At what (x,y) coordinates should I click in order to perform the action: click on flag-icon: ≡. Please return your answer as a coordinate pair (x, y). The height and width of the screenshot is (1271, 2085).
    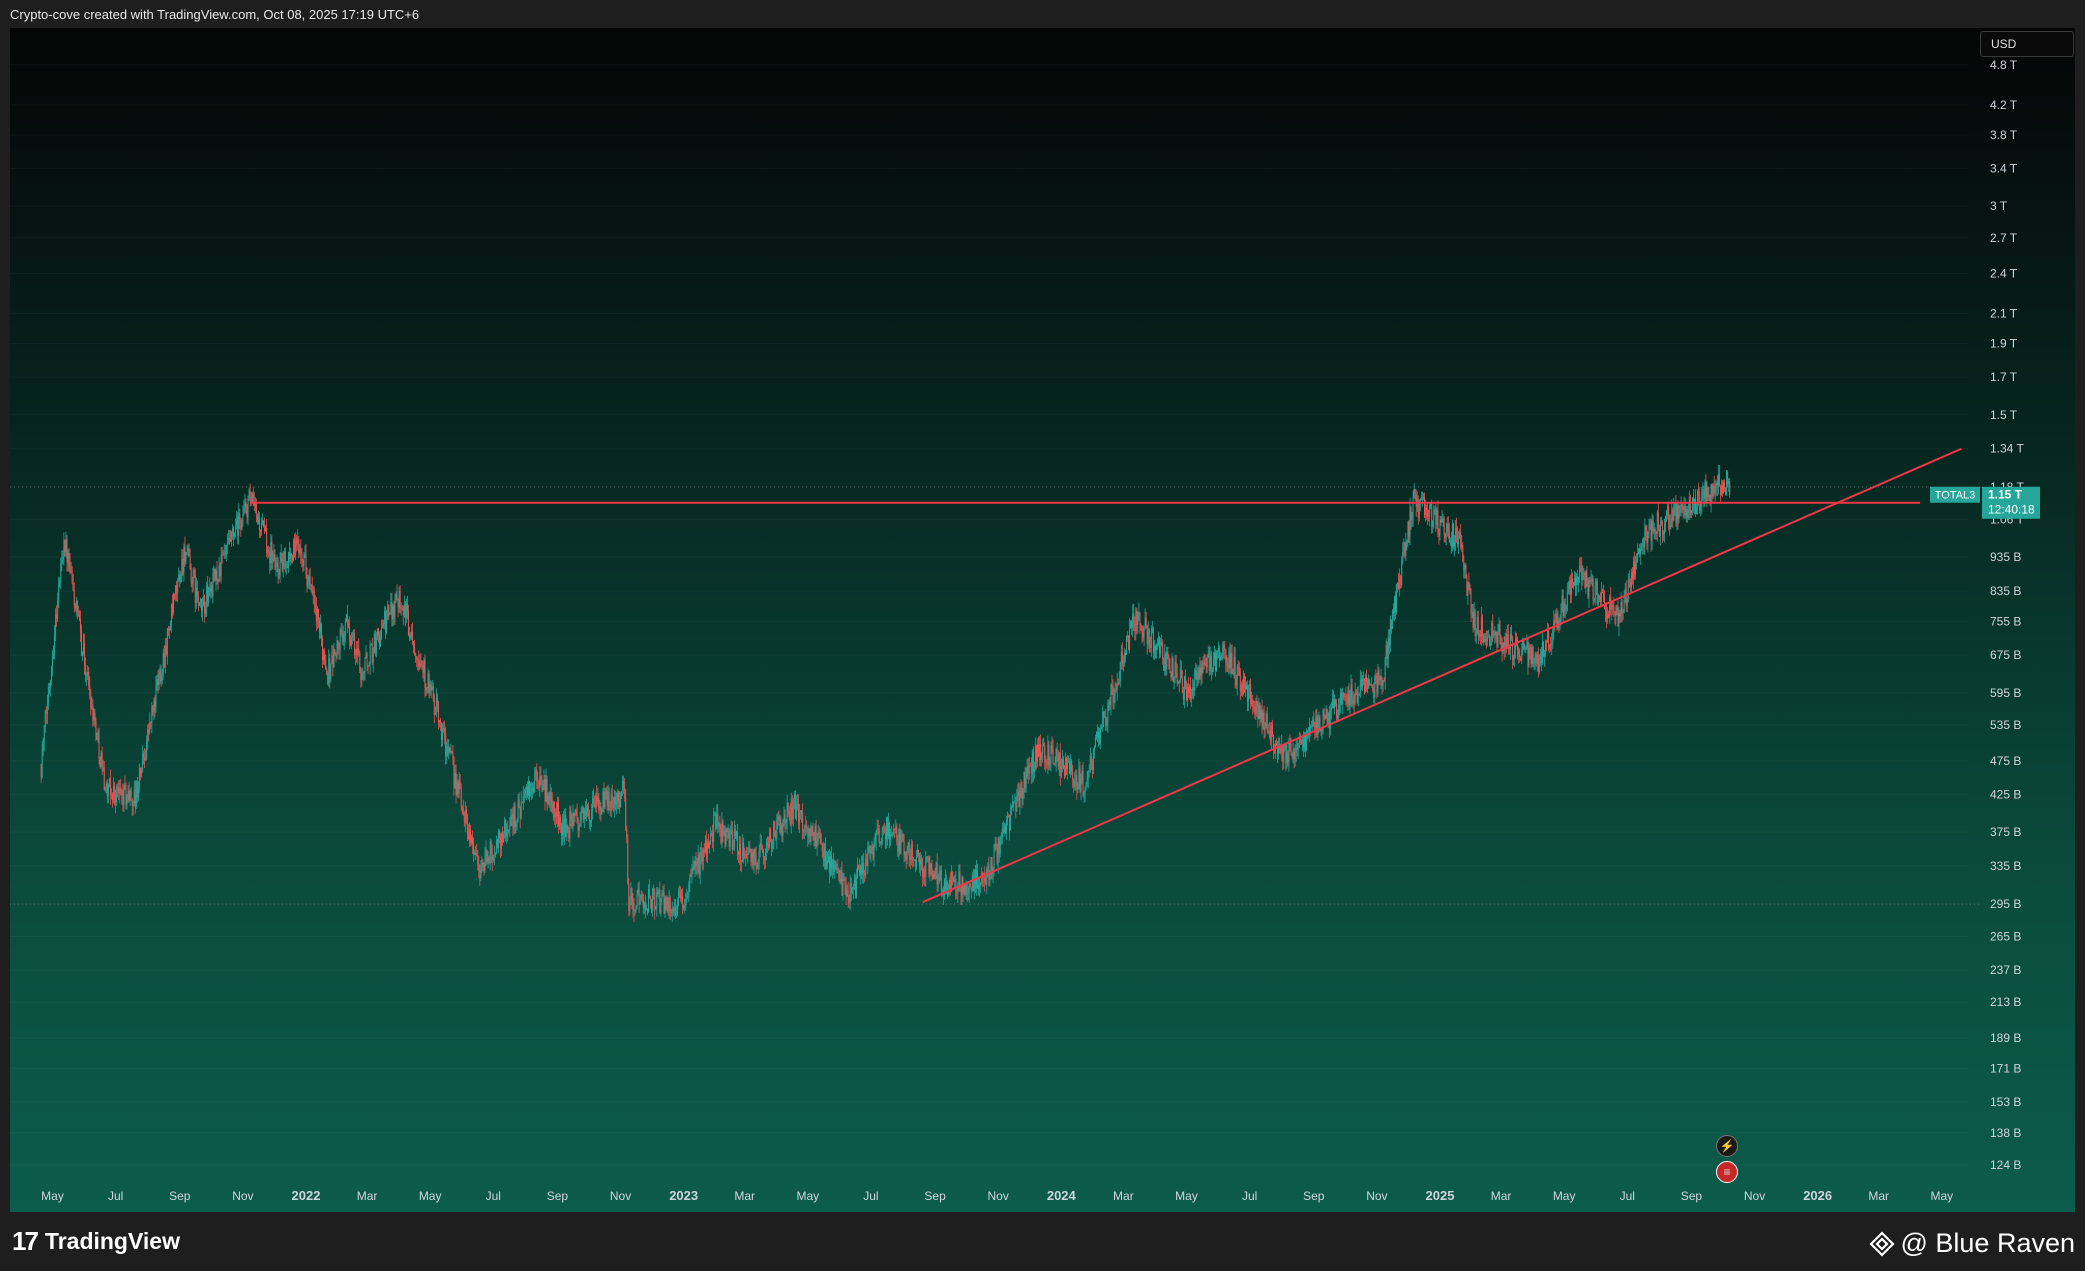
    Looking at the image, I should click on (1727, 1172).